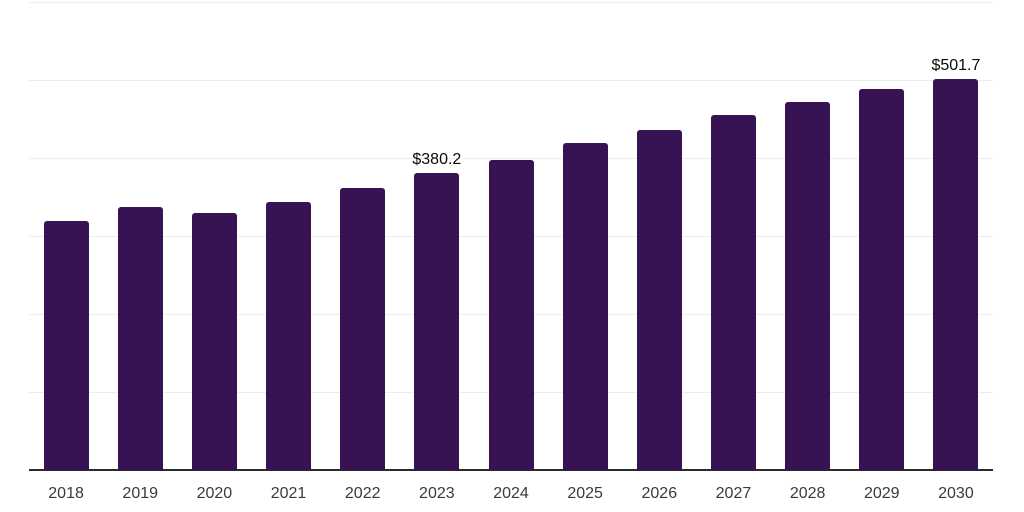 The image size is (1024, 512). What do you see at coordinates (140, 493) in the screenshot?
I see `x-tick-label-2019: 2019` at bounding box center [140, 493].